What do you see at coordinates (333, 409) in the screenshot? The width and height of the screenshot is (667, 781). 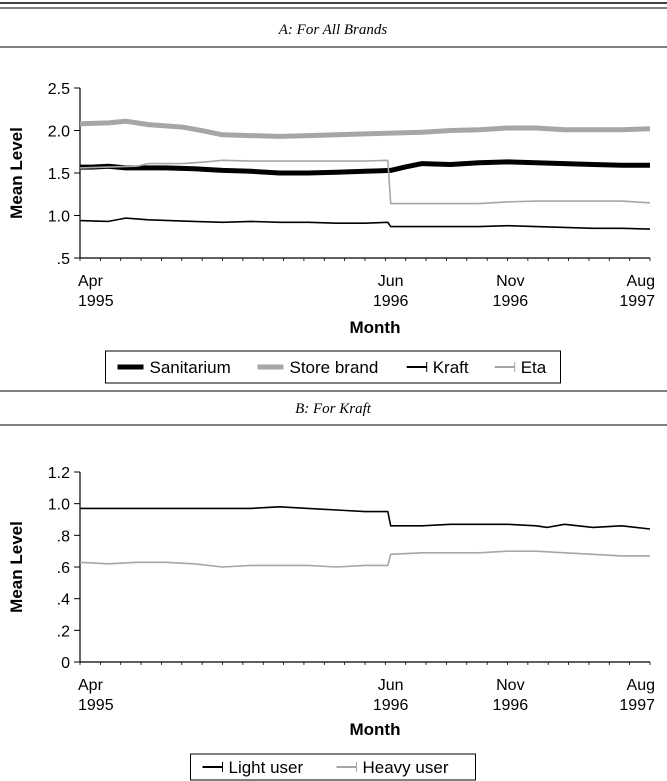 I see `panel-b-title: B: For Kraft` at bounding box center [333, 409].